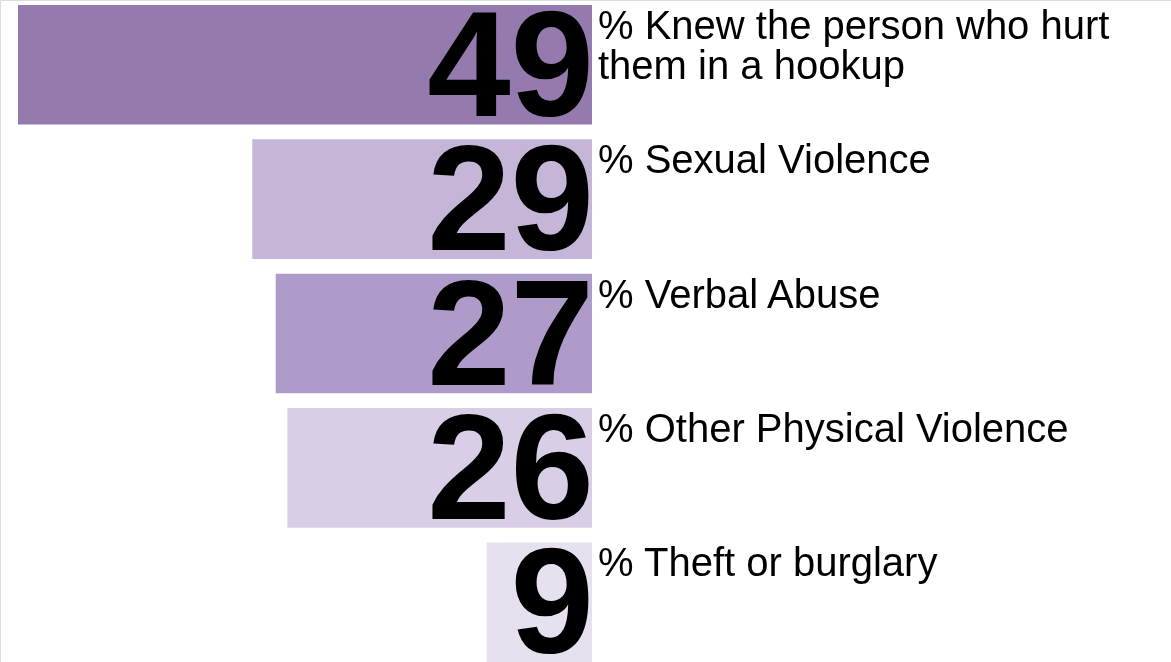 The image size is (1171, 662). I want to click on y-tick-label: % Sexual Violence, so click(764, 159).